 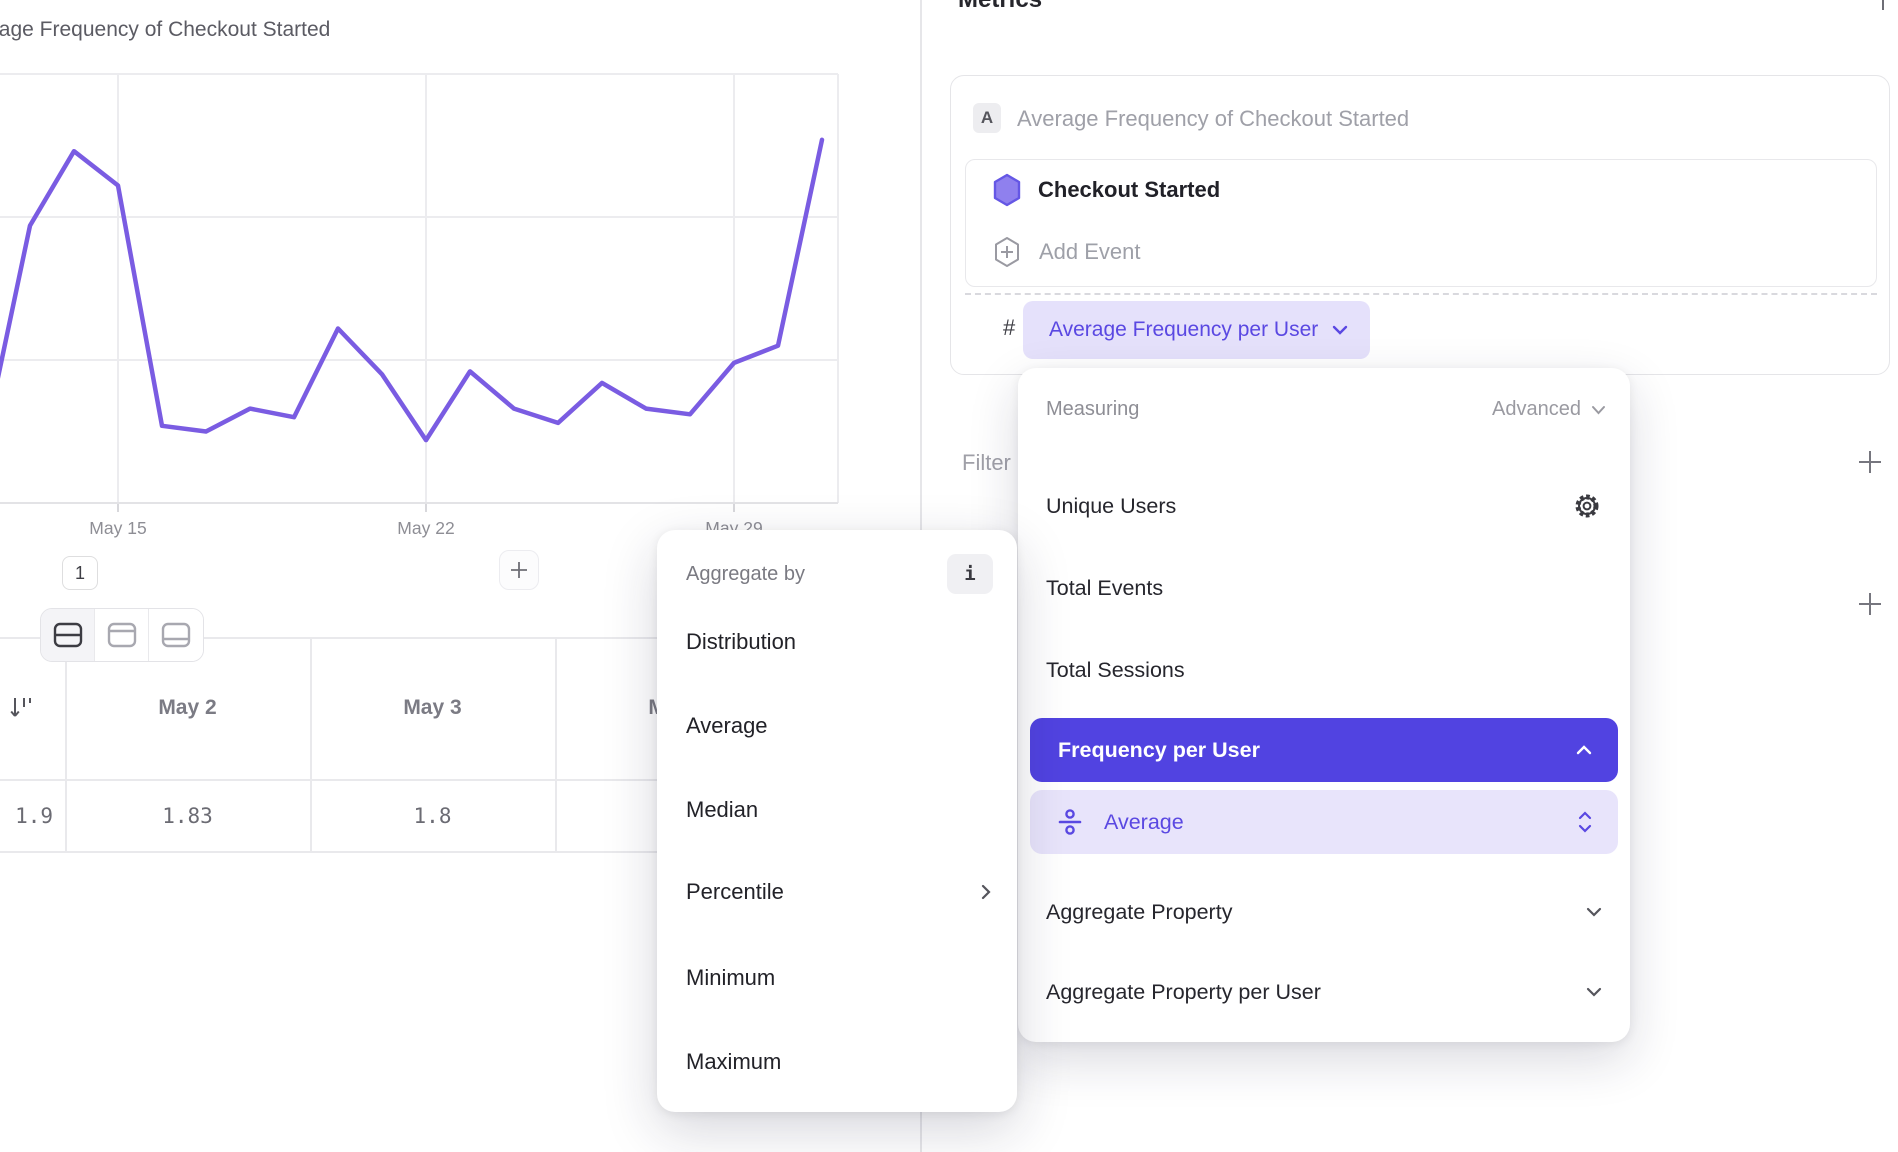 I want to click on event-row-checkout-started: Checkout Started, so click(x=1421, y=190).